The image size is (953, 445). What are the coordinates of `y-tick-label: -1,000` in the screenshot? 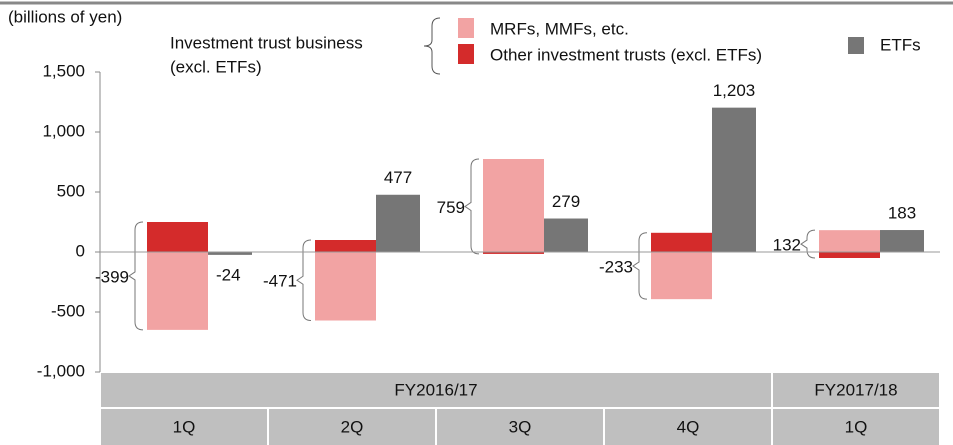 It's located at (61, 370).